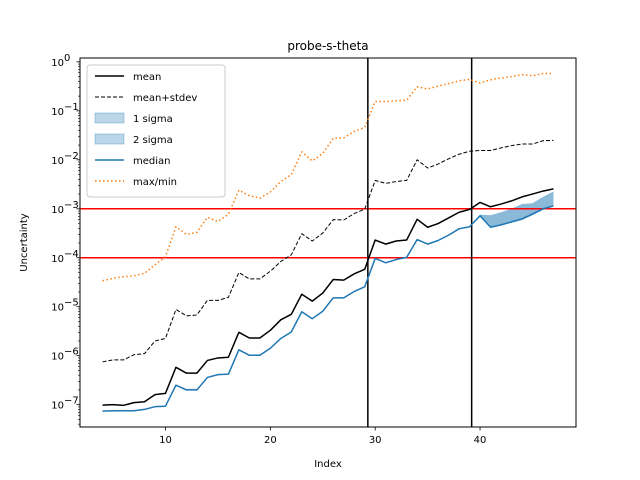  Describe the element at coordinates (71, 352) in the screenshot. I see `y-tick-exponent: −6` at that location.